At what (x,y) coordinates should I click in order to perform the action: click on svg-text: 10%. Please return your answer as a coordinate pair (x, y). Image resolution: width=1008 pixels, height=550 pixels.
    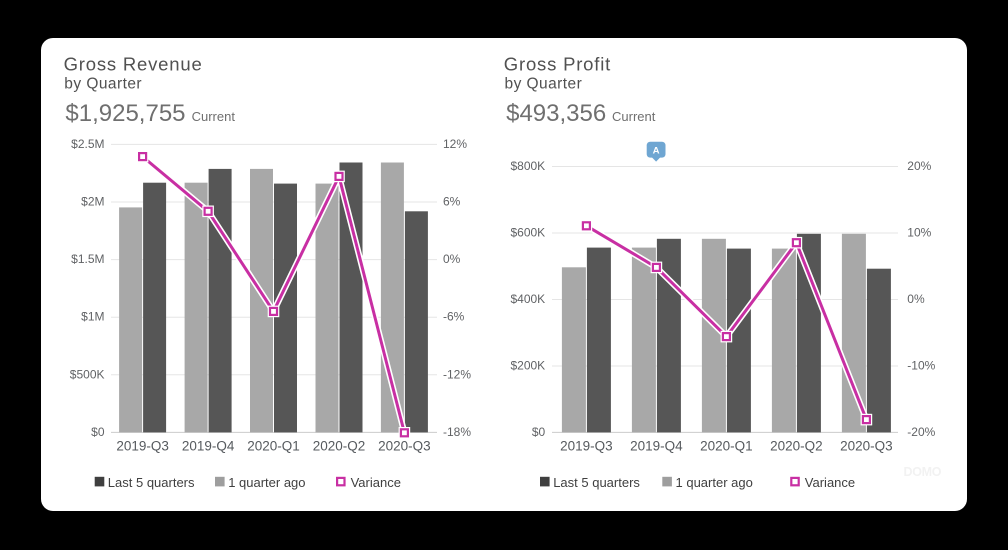
    Looking at the image, I should click on (919, 233).